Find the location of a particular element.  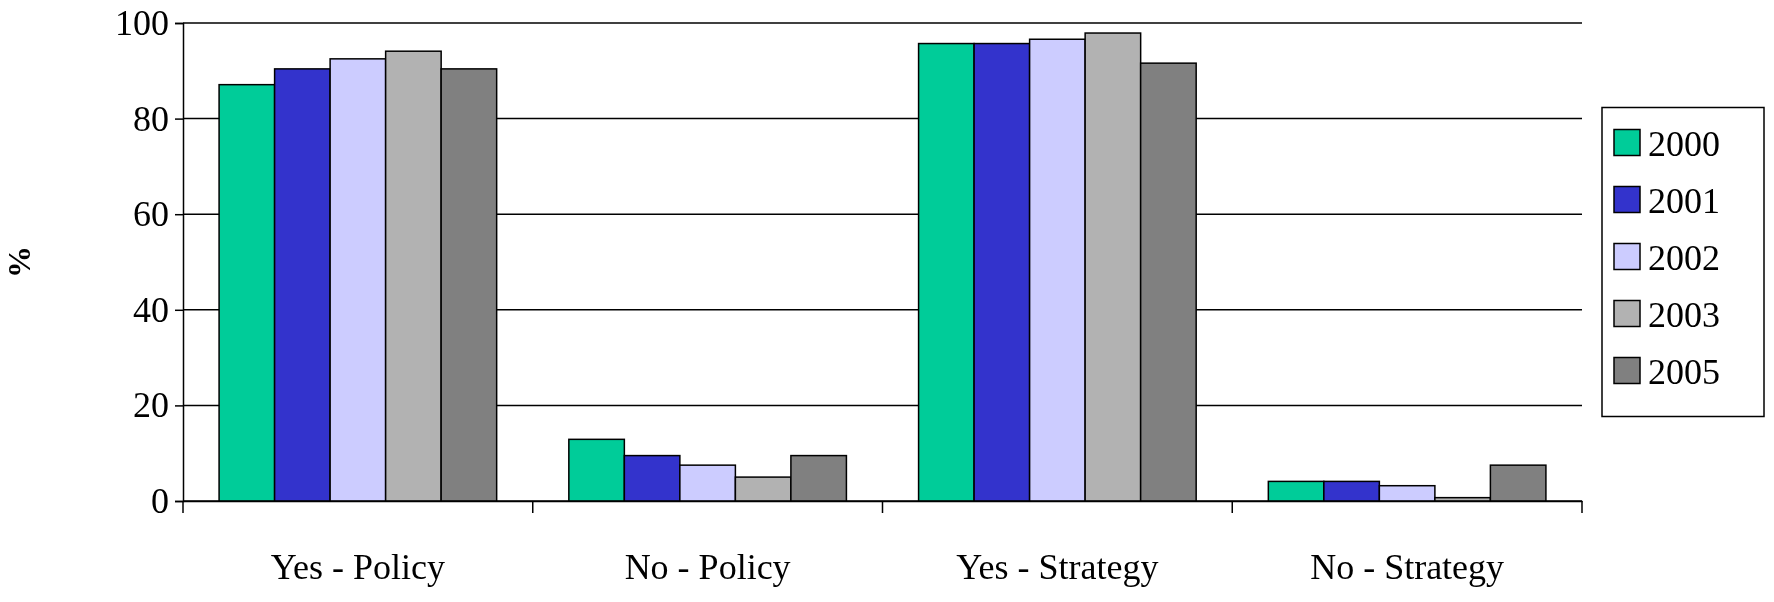

y-tick-label: 40 is located at coordinates (151, 309).